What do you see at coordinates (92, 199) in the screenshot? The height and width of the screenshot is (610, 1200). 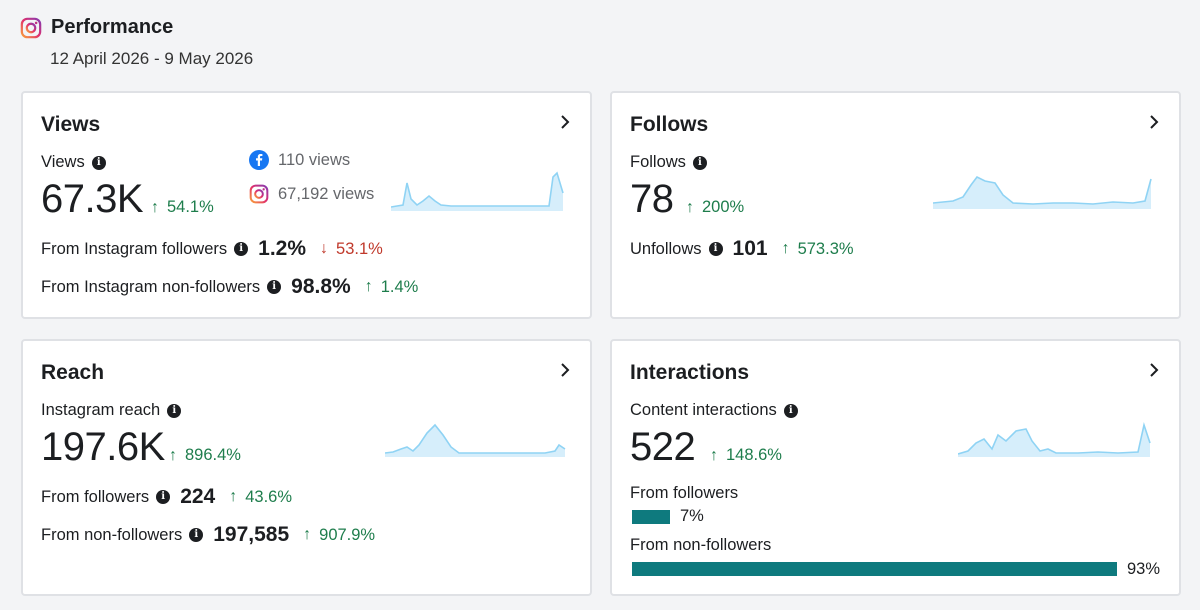 I see `views-value: 67.3K` at bounding box center [92, 199].